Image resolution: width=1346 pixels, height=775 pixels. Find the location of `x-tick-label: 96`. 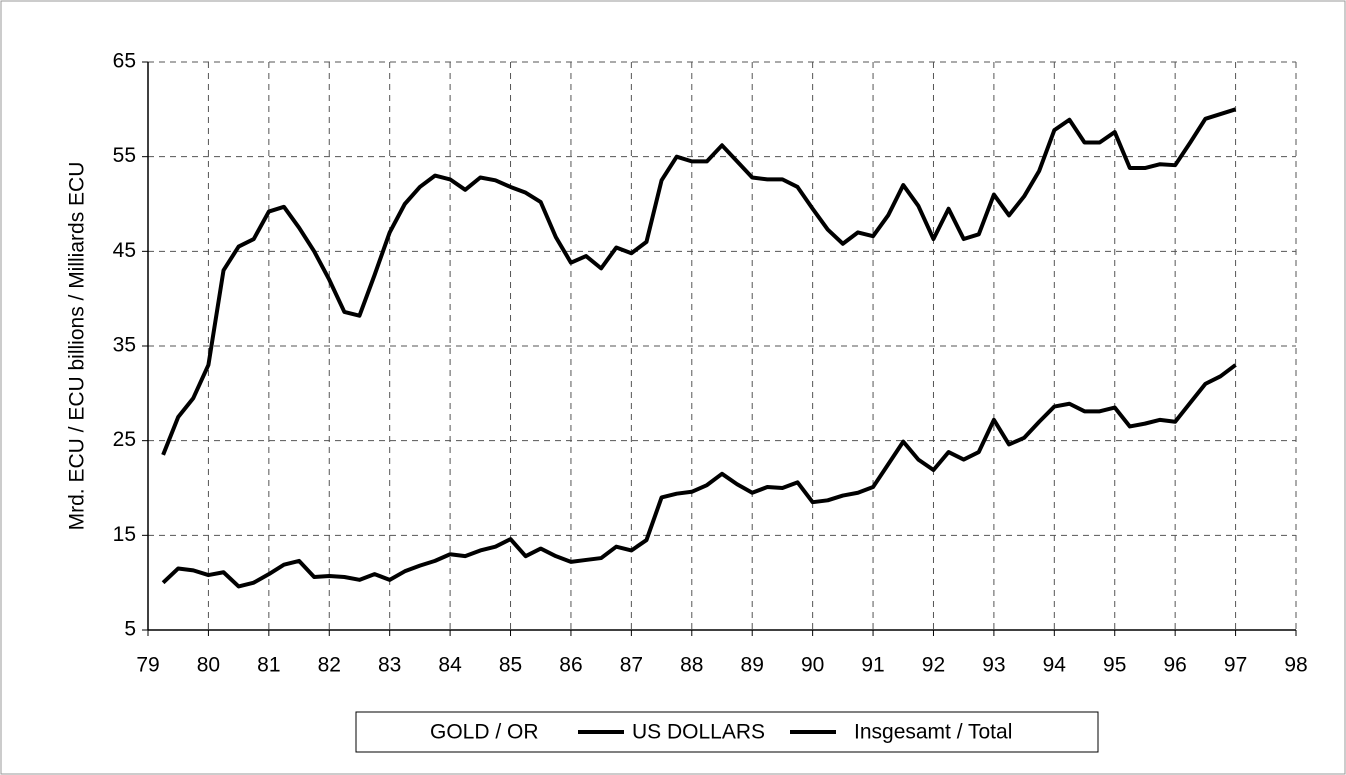

x-tick-label: 96 is located at coordinates (1174, 665).